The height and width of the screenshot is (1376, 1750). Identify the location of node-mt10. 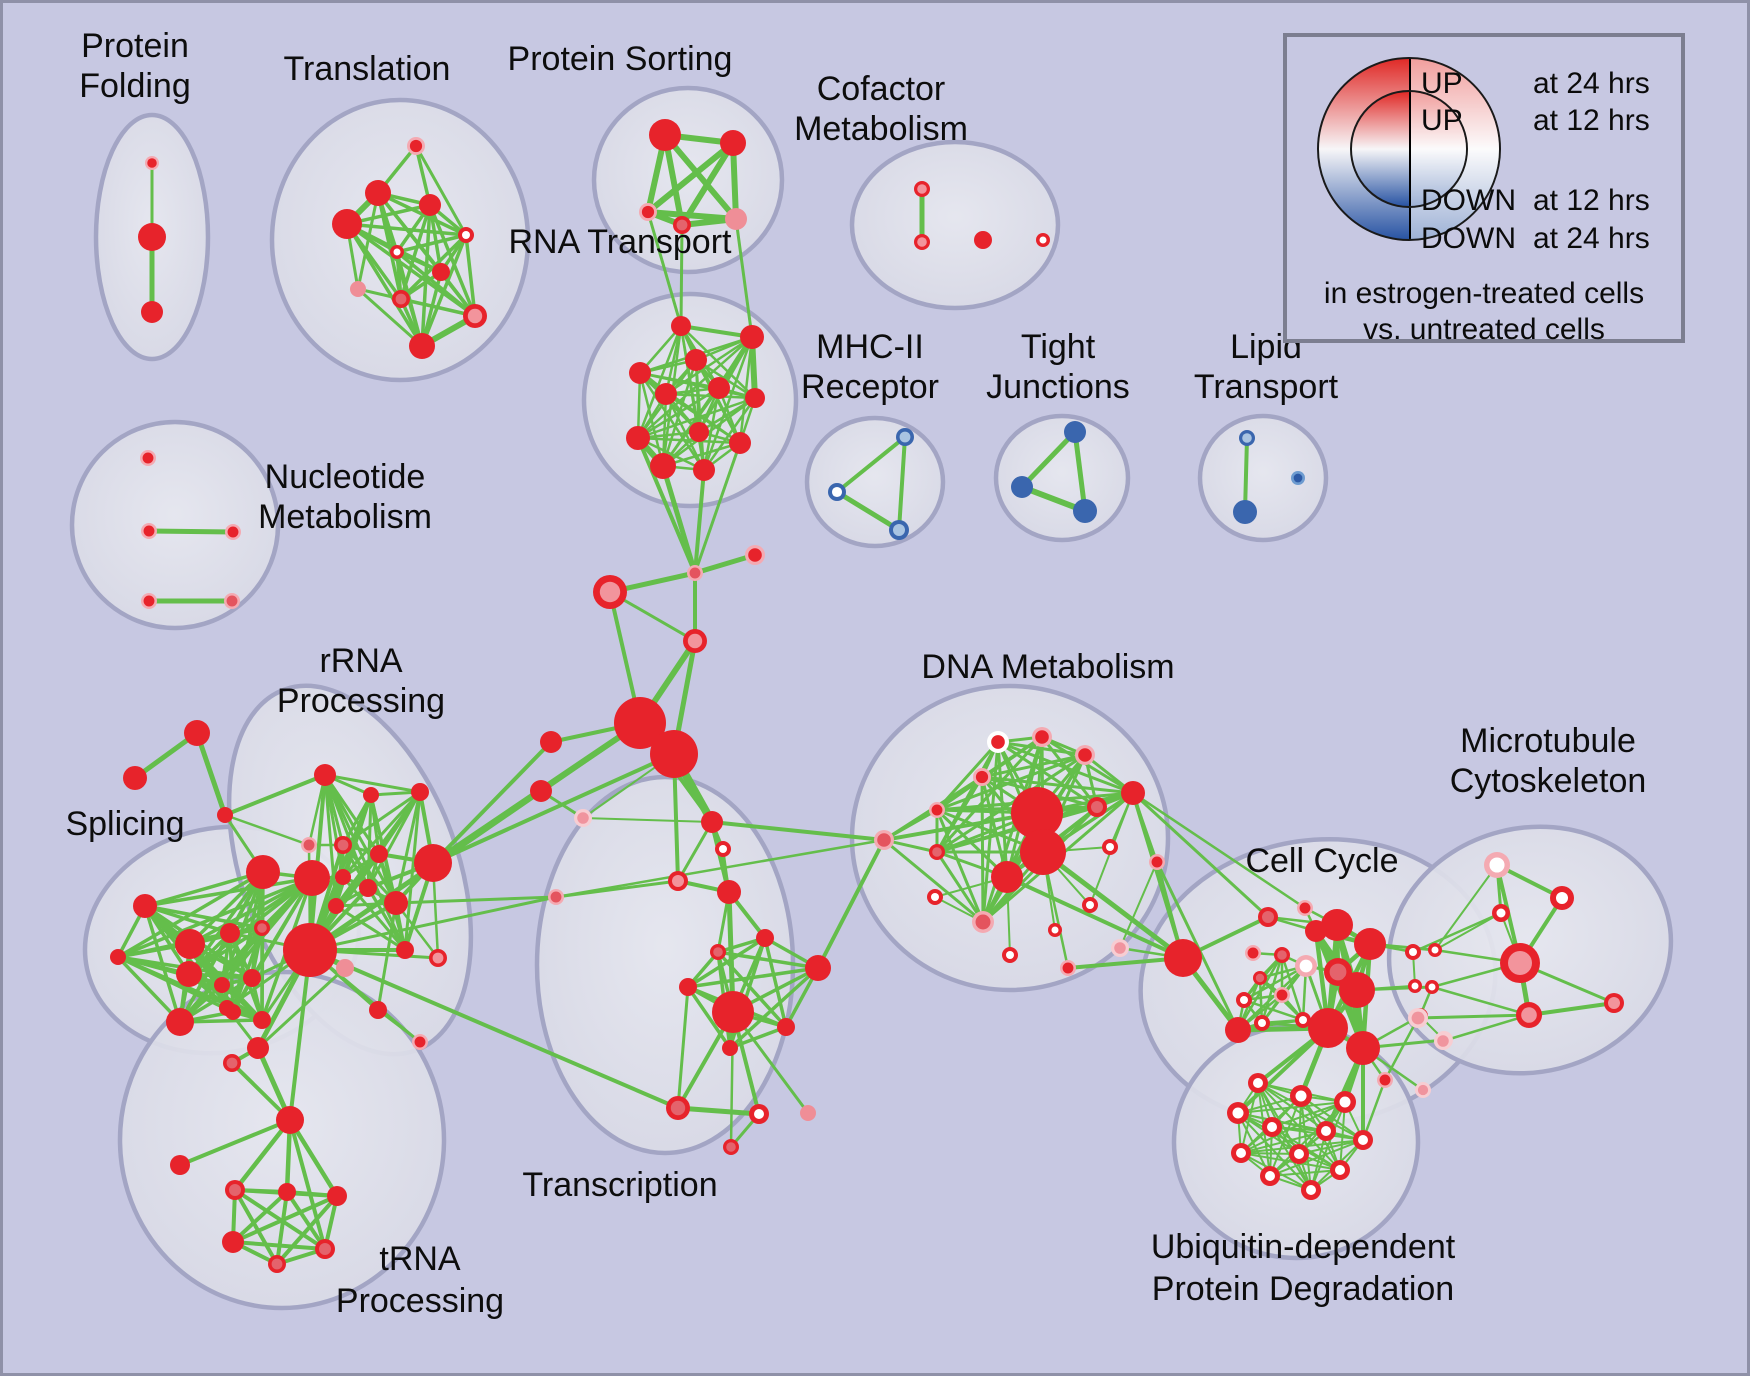
(1443, 1041).